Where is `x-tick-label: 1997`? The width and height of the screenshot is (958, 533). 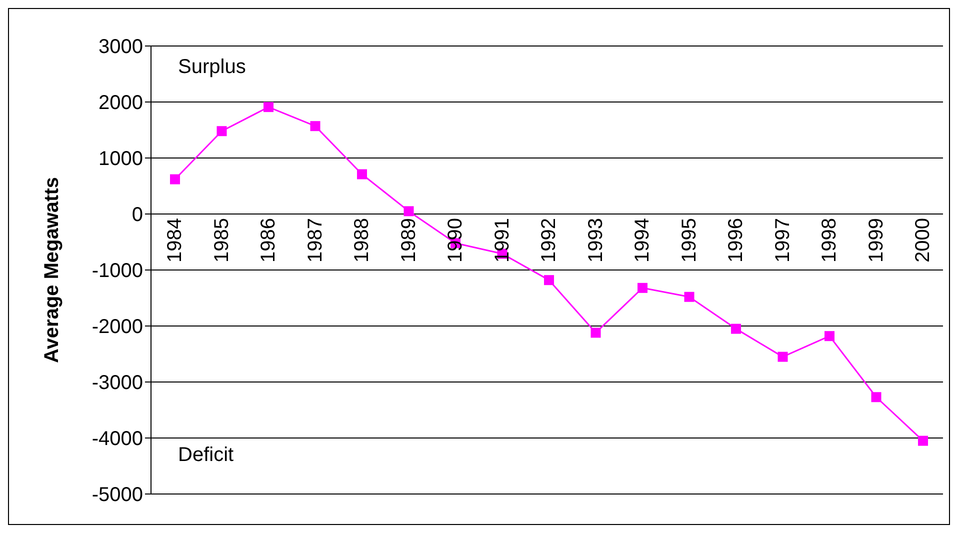 x-tick-label: 1997 is located at coordinates (783, 240).